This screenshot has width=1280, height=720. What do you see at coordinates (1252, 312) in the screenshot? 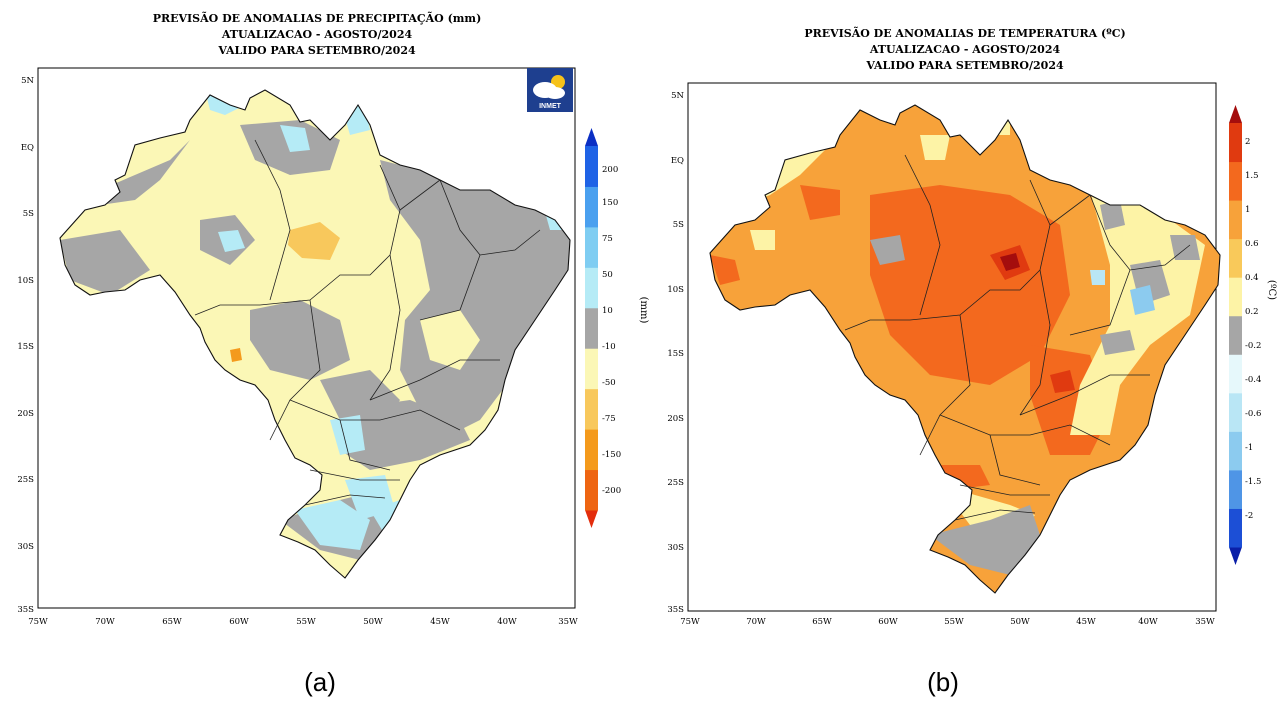
I see `colorbar-tick-label: 0.2` at bounding box center [1252, 312].